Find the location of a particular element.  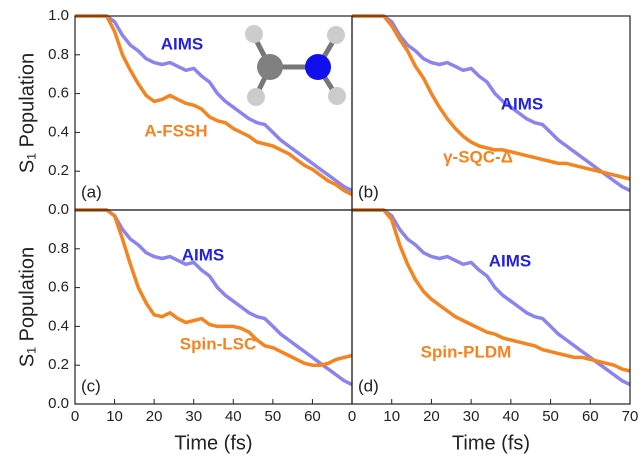

x-tick-label: 70 is located at coordinates (630, 416).